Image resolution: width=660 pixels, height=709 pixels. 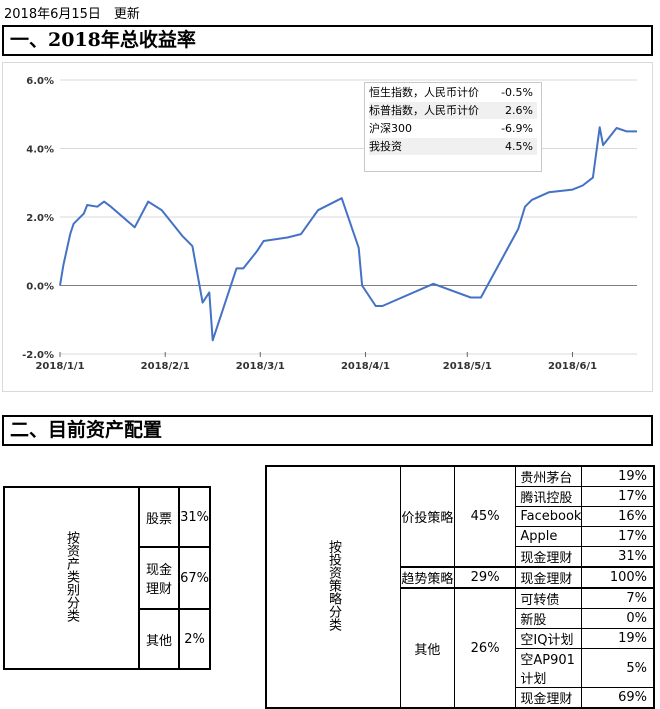 I want to click on legend-value: 2.6%, so click(x=519, y=110).